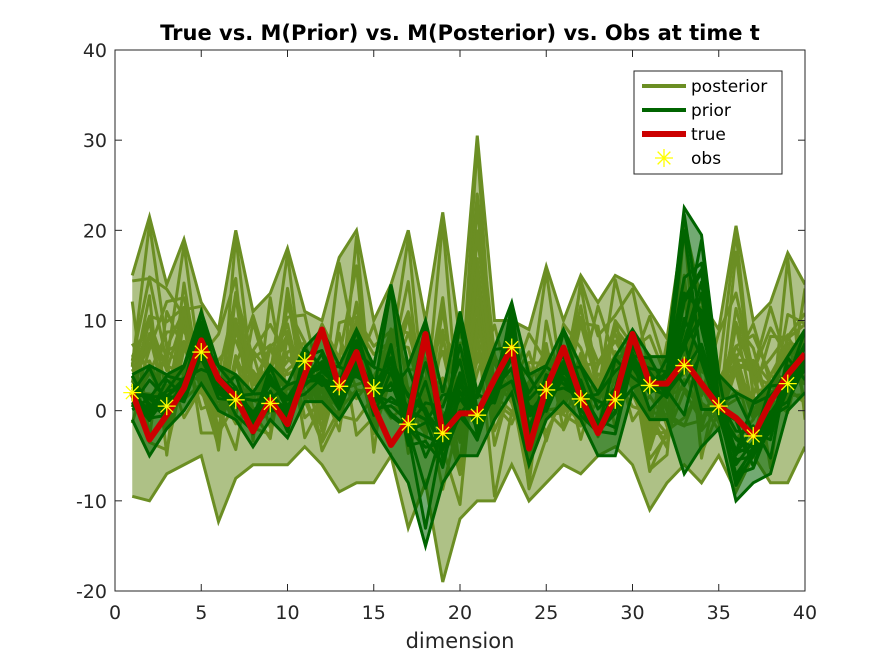  I want to click on legend-label-true: true, so click(708, 135).